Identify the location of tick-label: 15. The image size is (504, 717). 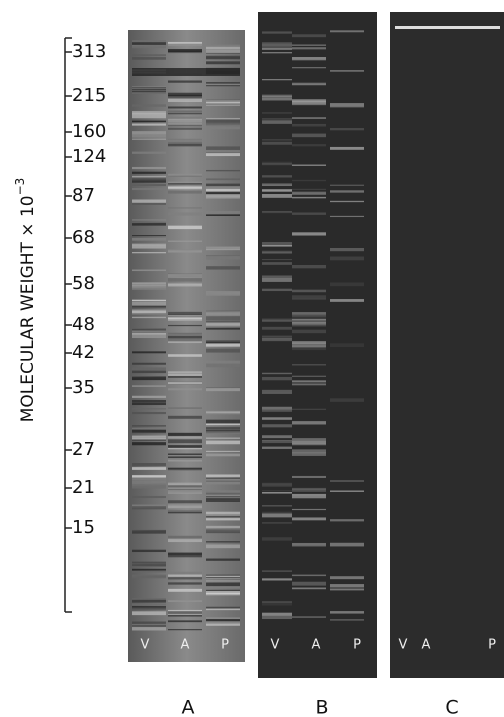
(83, 527).